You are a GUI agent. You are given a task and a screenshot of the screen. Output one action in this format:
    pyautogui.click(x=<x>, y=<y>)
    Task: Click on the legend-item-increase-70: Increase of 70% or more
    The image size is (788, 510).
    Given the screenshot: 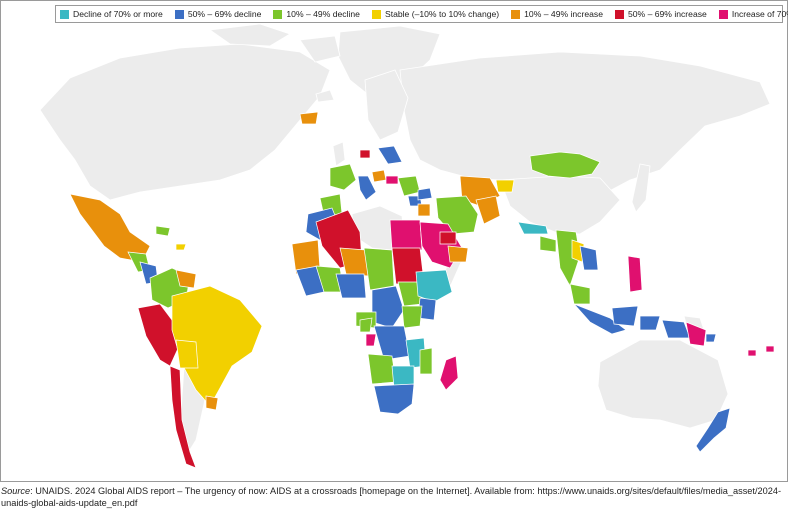 What is the action you would take?
    pyautogui.click(x=753, y=14)
    